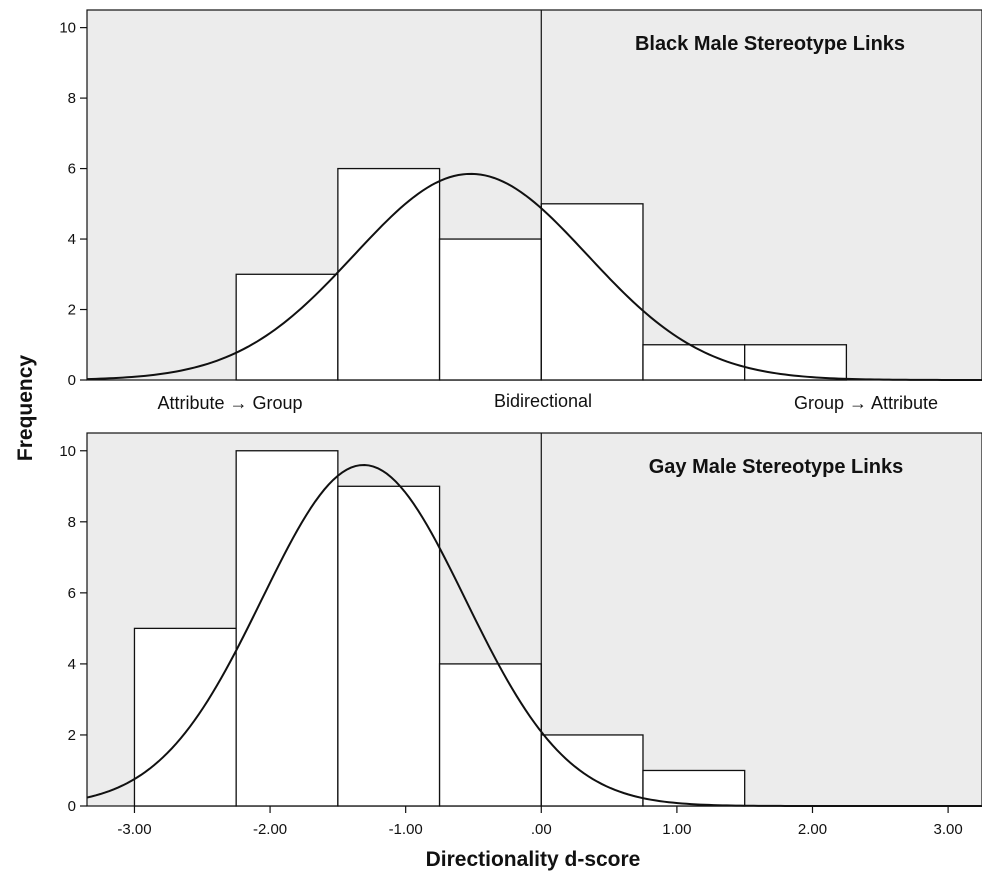  What do you see at coordinates (676, 829) in the screenshot?
I see `x-tick-label: 1.00` at bounding box center [676, 829].